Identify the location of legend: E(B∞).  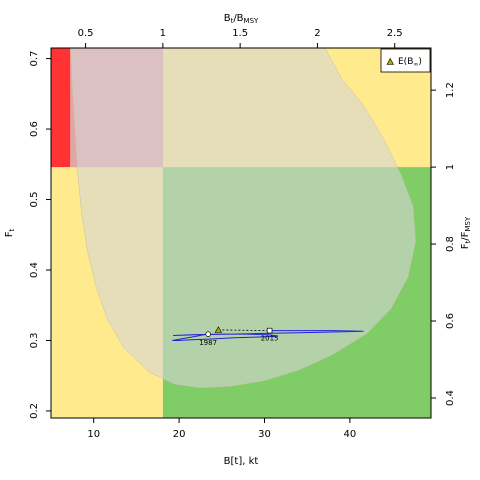
(405, 60).